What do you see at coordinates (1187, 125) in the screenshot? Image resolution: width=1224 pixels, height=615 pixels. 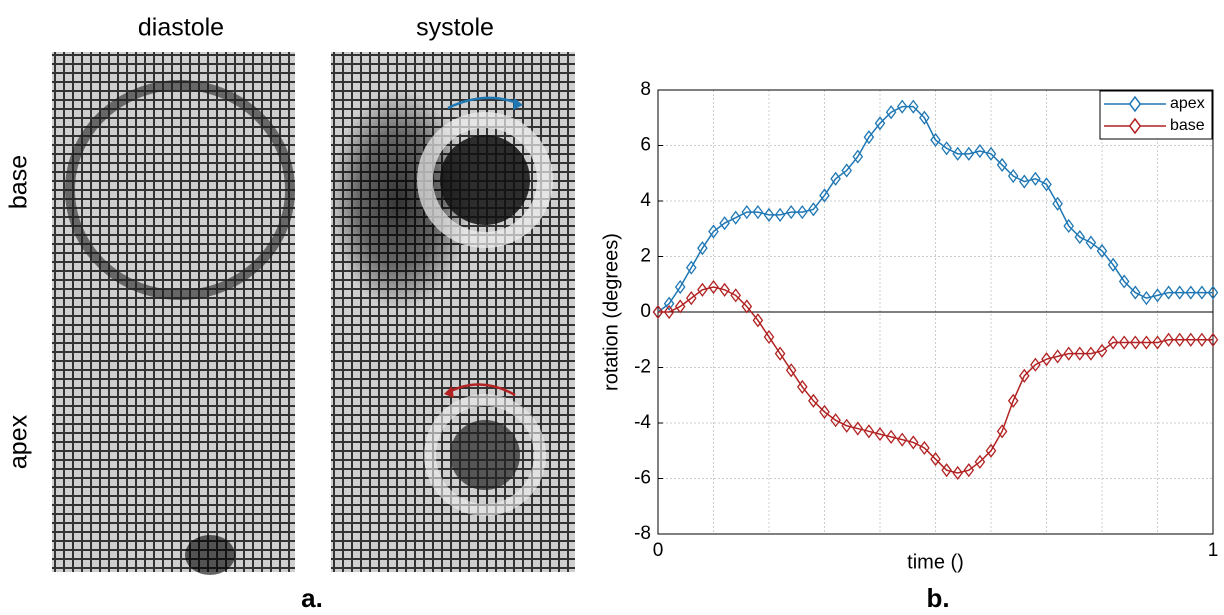 I see `legend-label: base` at bounding box center [1187, 125].